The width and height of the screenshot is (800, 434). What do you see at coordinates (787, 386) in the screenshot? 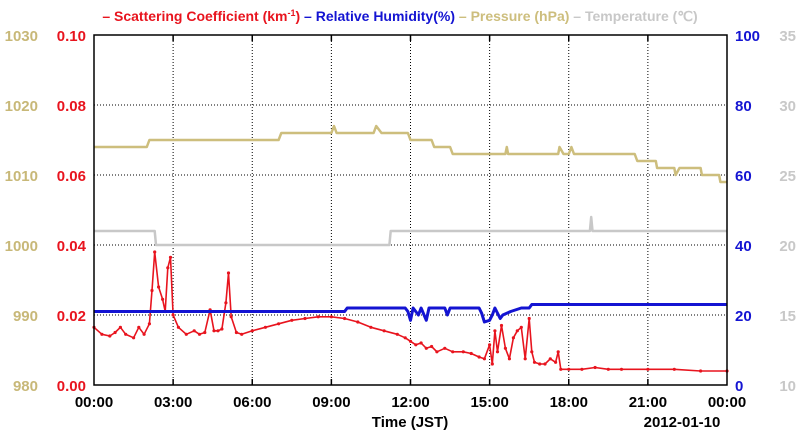
I see `temperature-tick-label: 10` at bounding box center [787, 386].